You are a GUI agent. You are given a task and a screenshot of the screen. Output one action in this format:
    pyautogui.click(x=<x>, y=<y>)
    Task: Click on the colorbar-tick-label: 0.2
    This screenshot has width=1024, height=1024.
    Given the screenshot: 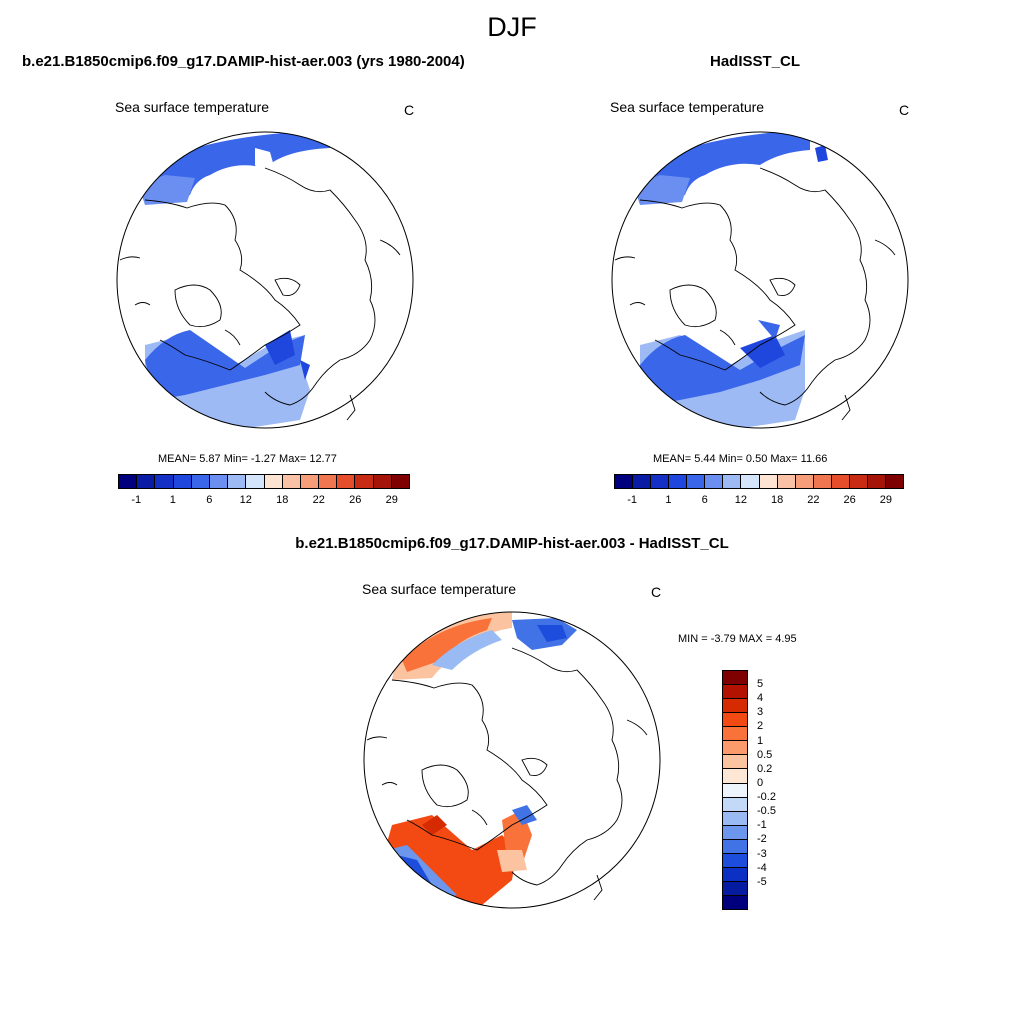 What is the action you would take?
    pyautogui.click(x=765, y=768)
    